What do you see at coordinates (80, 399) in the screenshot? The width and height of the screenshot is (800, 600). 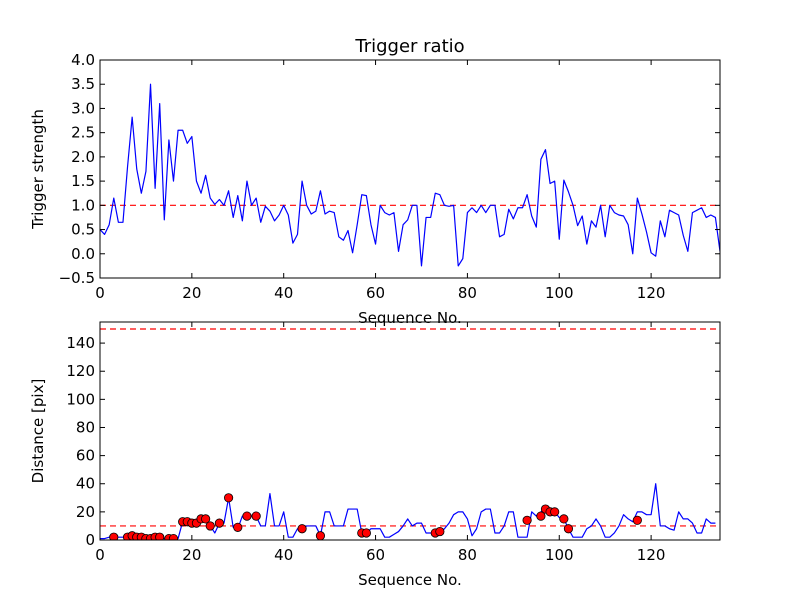 I see `y-tick-label: 100` at bounding box center [80, 399].